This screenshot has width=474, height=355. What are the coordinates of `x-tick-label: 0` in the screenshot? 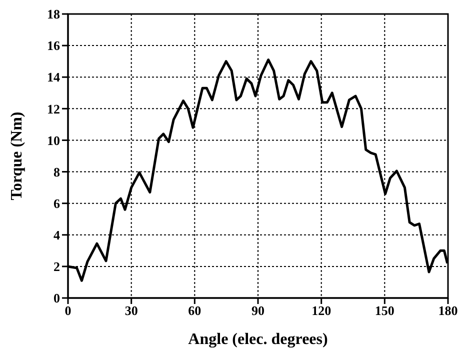 It's located at (68, 310).